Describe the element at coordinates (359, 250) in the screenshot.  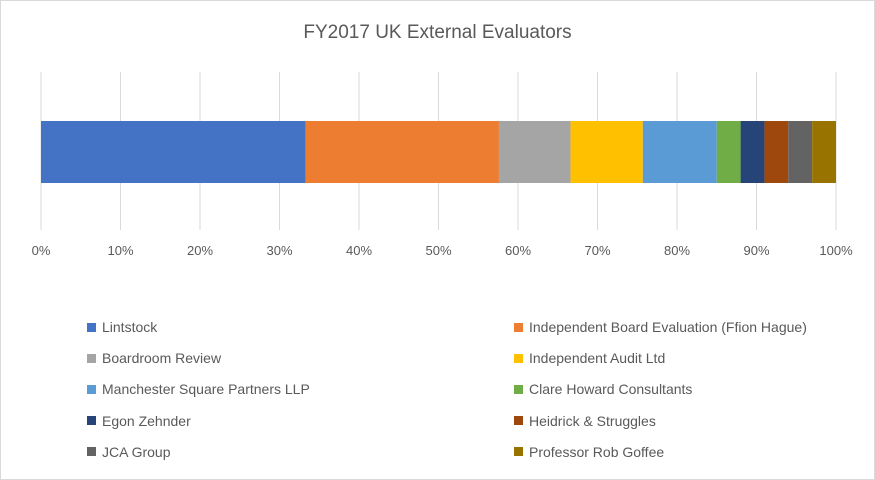
I see `x-tick-label: 40%` at that location.